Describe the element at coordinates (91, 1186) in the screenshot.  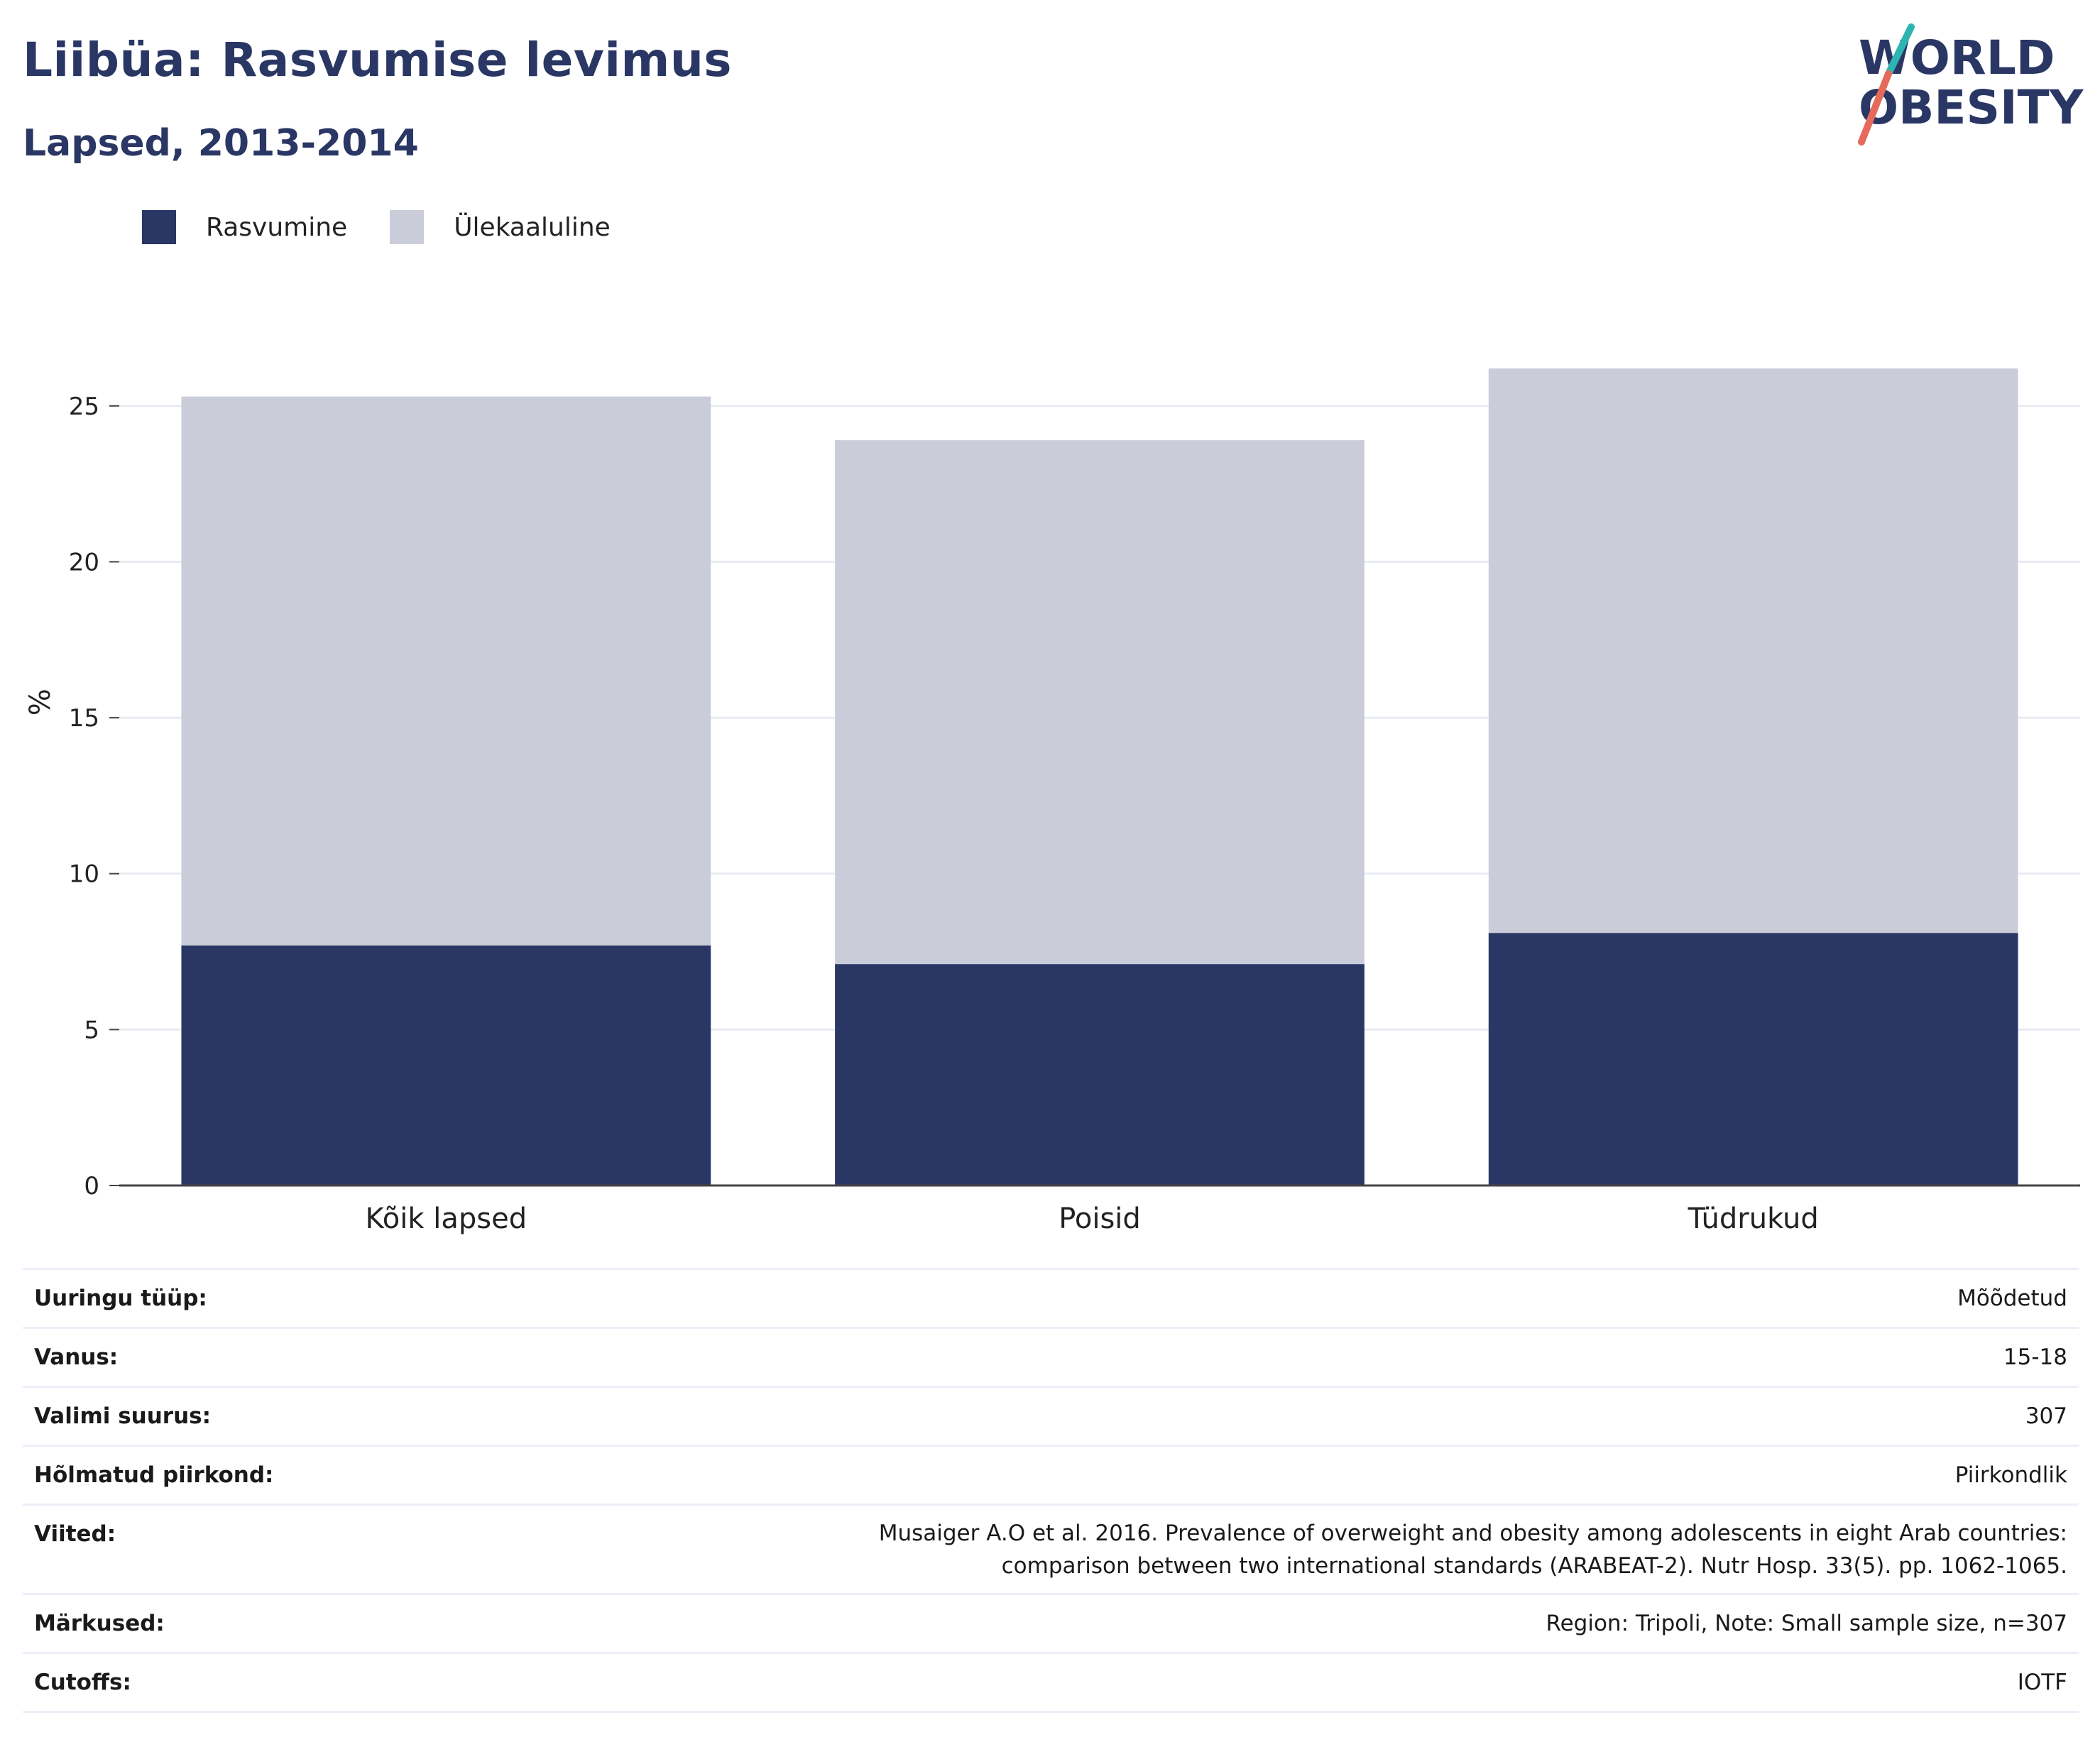
I see `y-tick-label: 0` at that location.